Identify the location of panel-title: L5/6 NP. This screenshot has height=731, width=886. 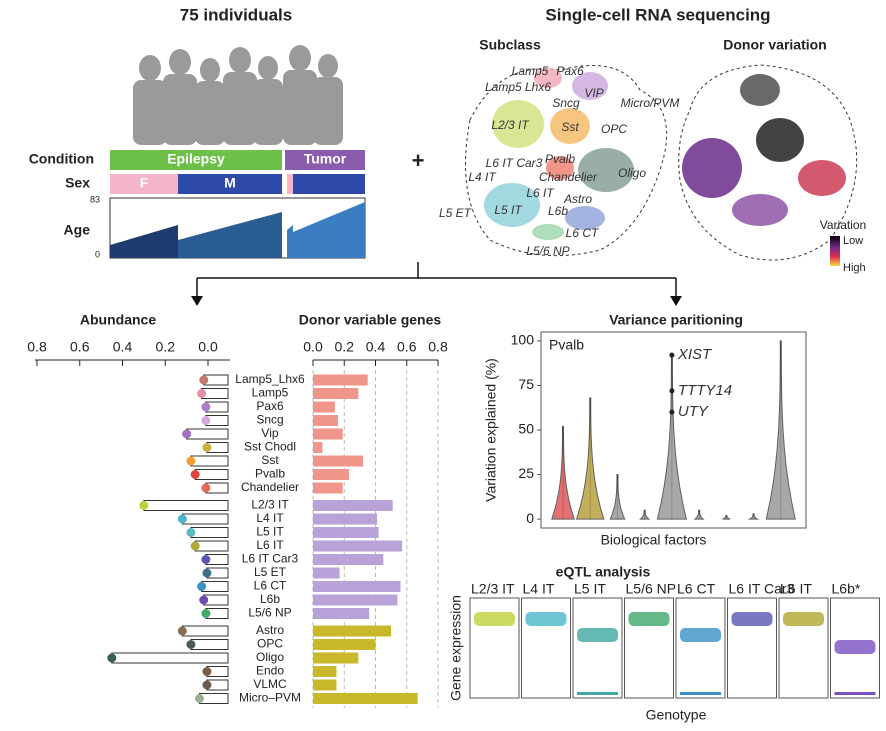
(651, 589).